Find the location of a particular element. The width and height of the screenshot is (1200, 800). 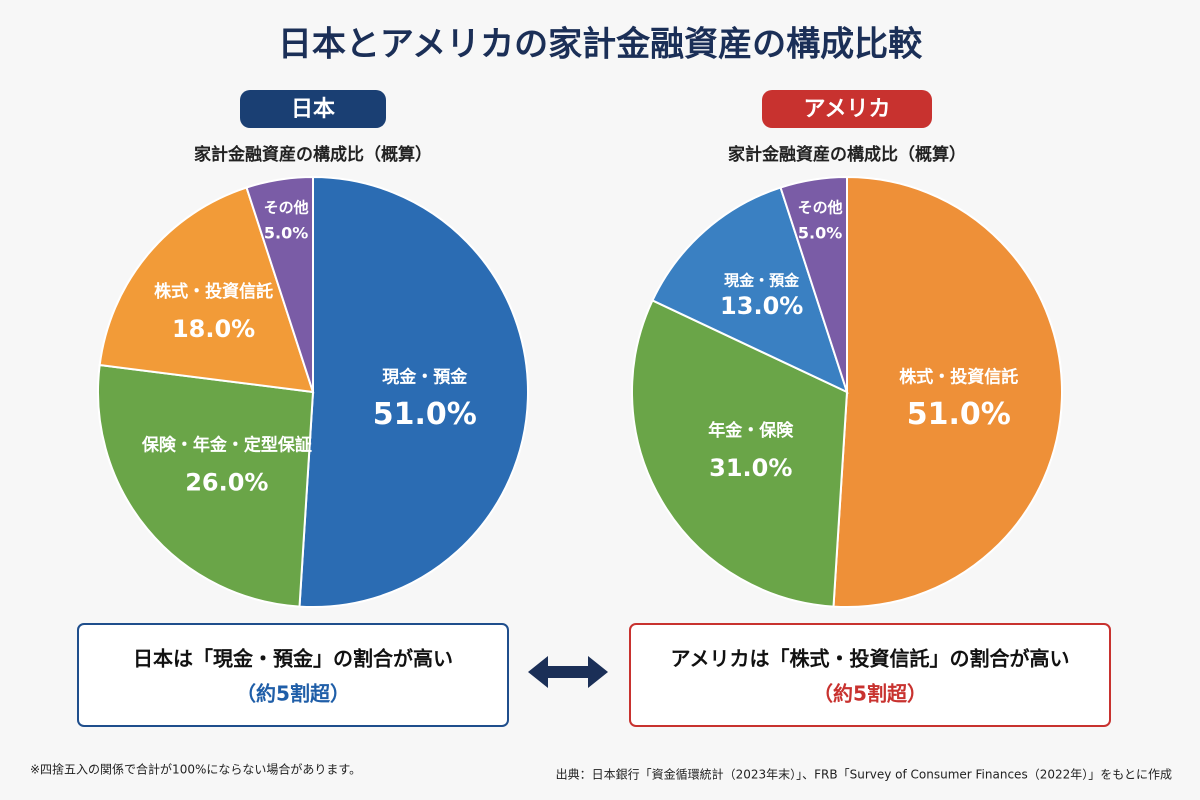

slice-value: 18.0% is located at coordinates (213, 329).